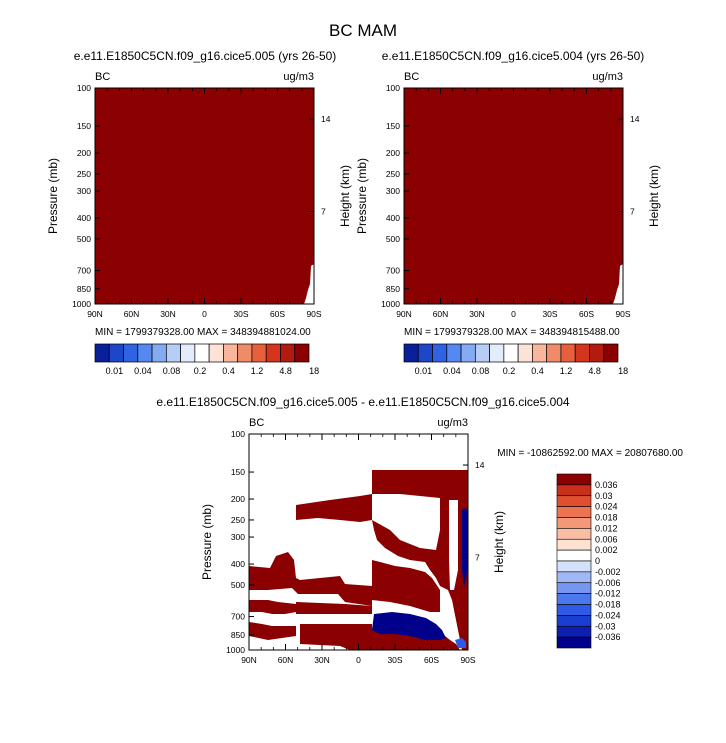  Describe the element at coordinates (390, 304) in the screenshot. I see `y-tick-label: 1000` at that location.